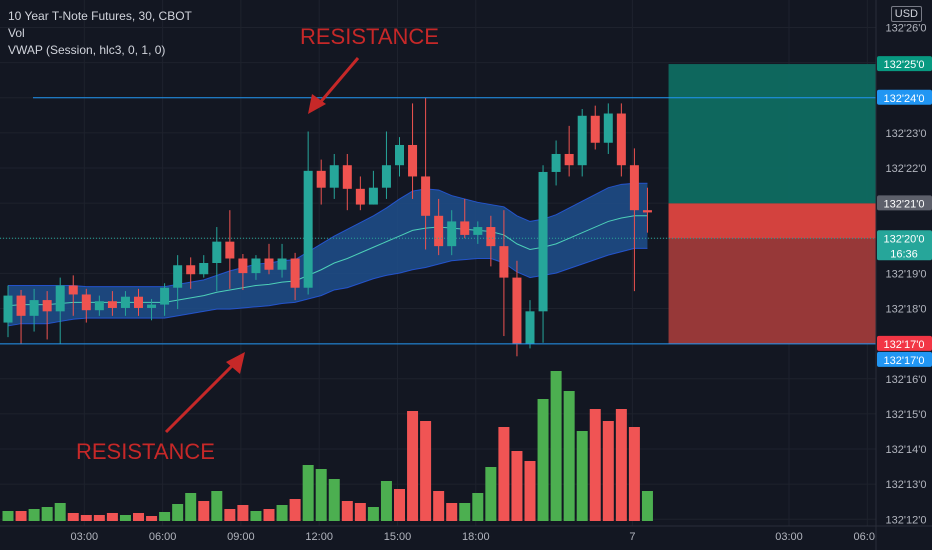 Image resolution: width=932 pixels, height=550 pixels. I want to click on target-price-label: 132'25'0, so click(904, 63).